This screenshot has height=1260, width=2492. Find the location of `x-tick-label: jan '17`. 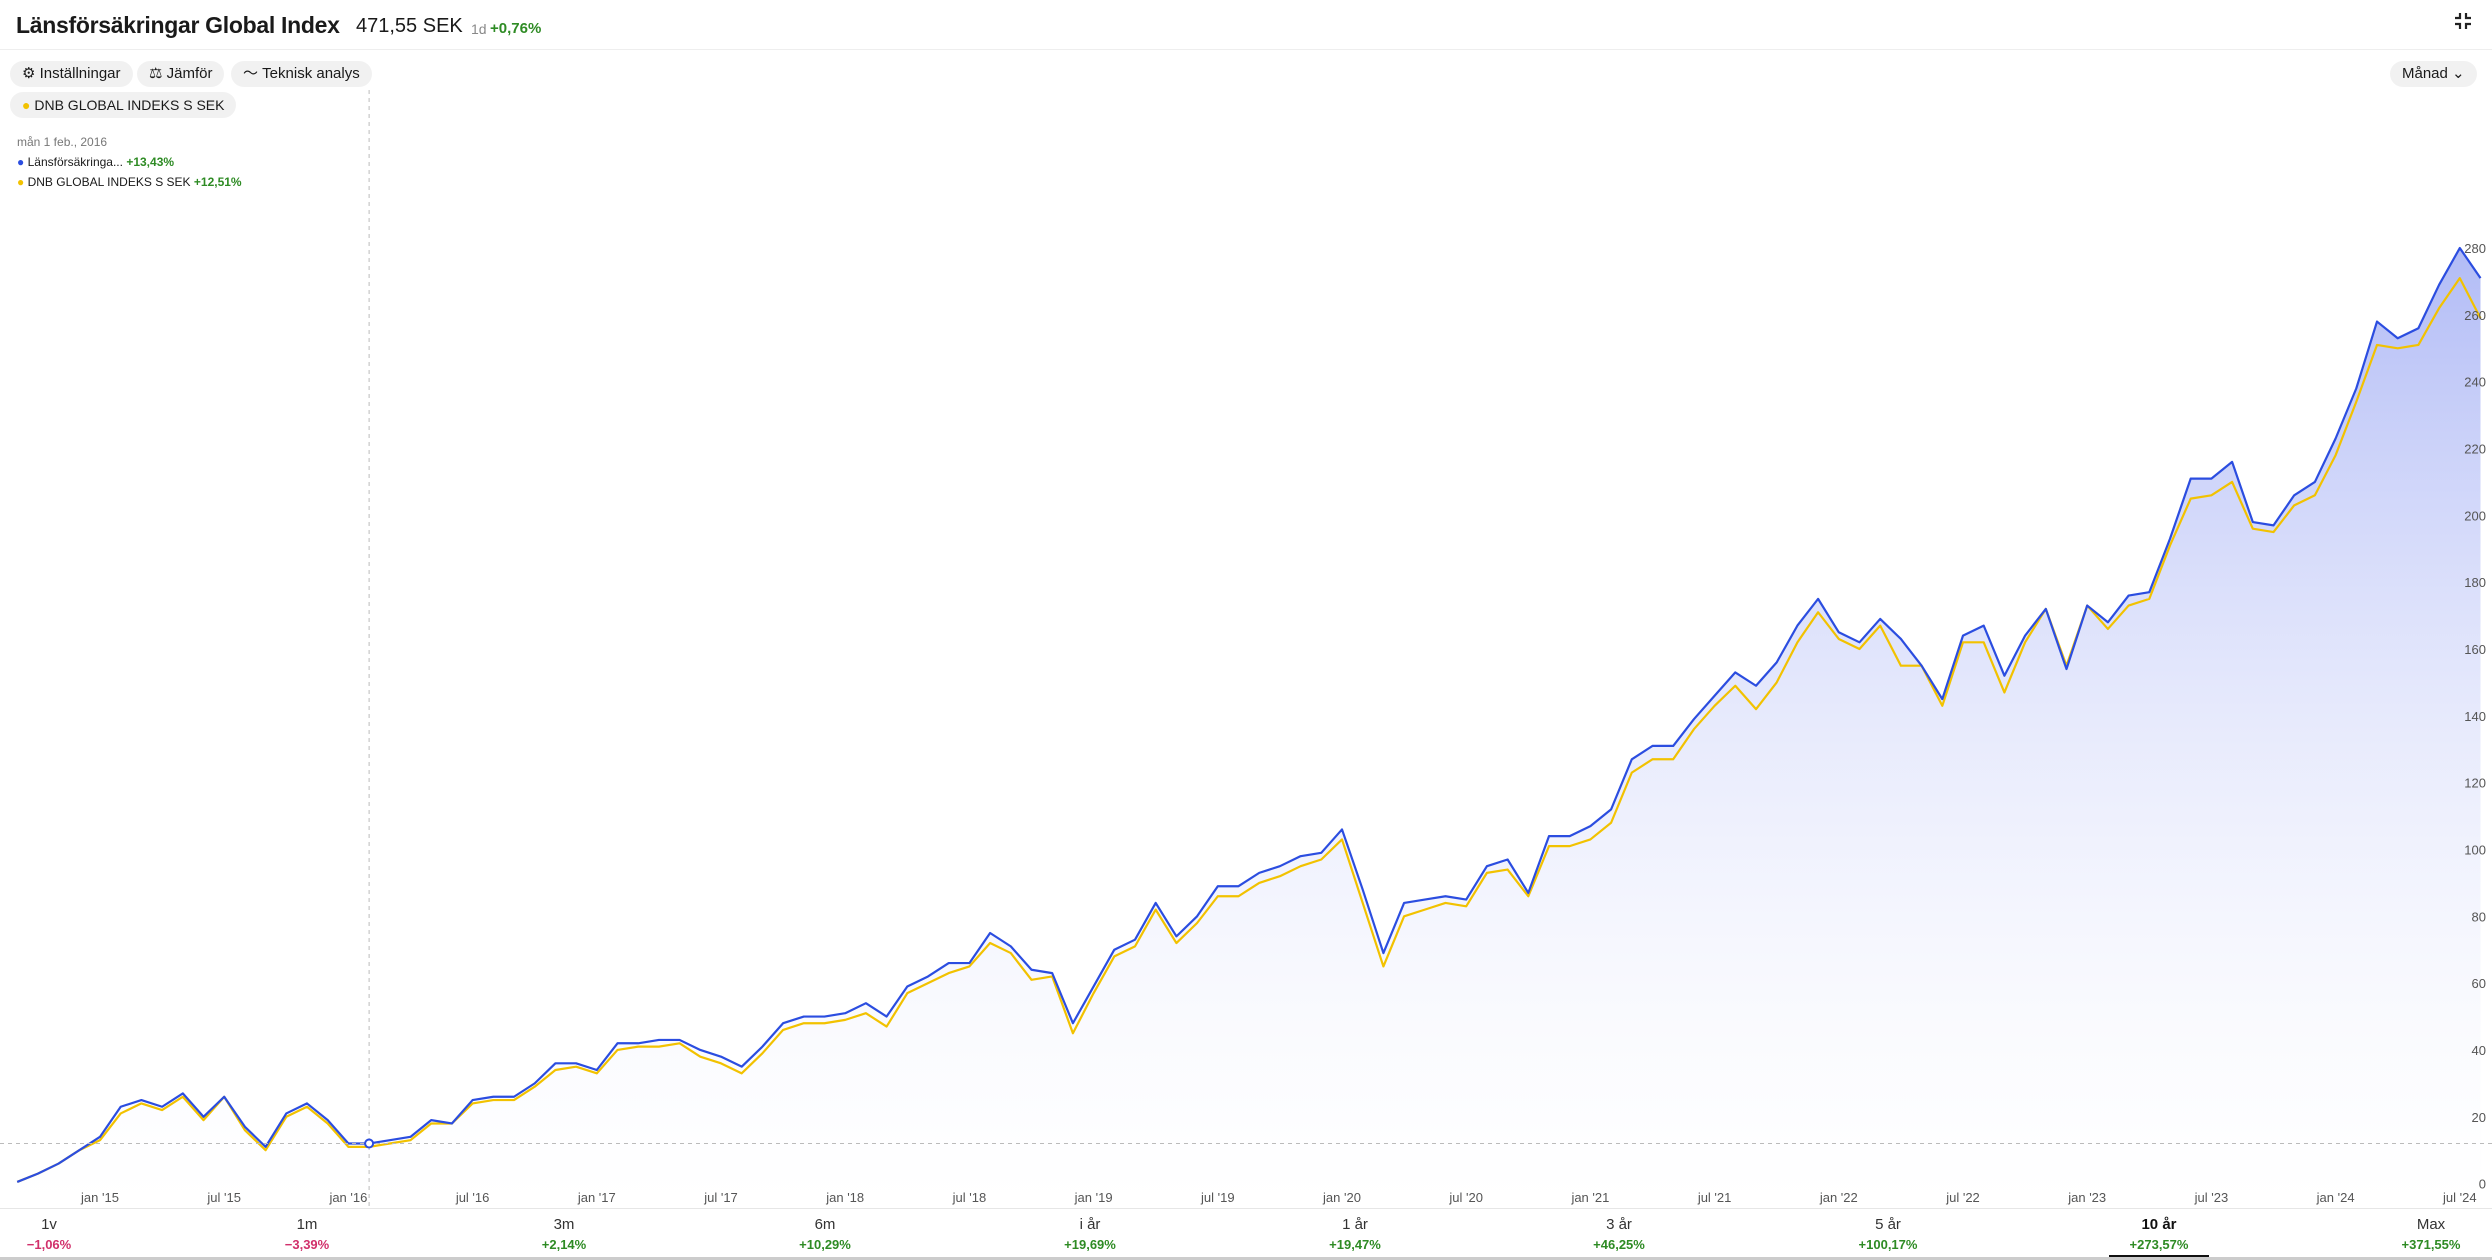

x-tick-label: jan '17 is located at coordinates (596, 1197).